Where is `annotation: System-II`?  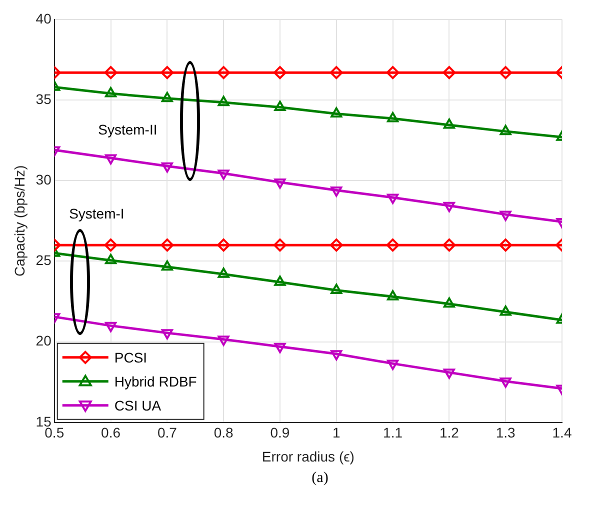
annotation: System-II is located at coordinates (128, 129).